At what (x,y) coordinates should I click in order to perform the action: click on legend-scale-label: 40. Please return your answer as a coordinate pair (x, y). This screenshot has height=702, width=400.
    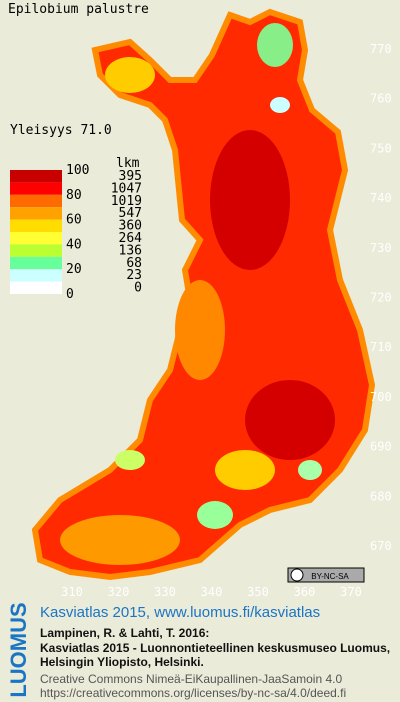
    Looking at the image, I should click on (74, 244).